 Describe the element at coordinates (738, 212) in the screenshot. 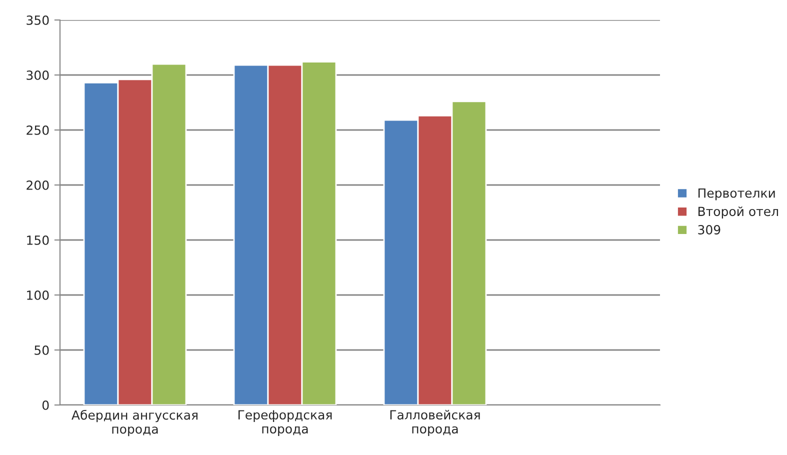

I see `legend-label: Второй отел` at that location.